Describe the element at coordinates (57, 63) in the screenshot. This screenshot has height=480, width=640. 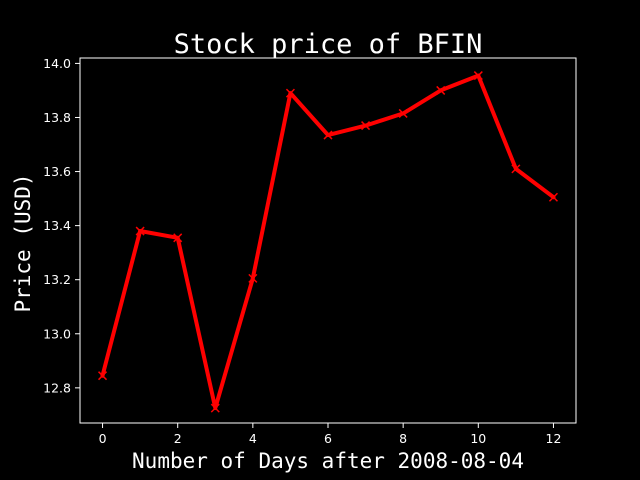
I see `y-tick-label: 14.0` at that location.